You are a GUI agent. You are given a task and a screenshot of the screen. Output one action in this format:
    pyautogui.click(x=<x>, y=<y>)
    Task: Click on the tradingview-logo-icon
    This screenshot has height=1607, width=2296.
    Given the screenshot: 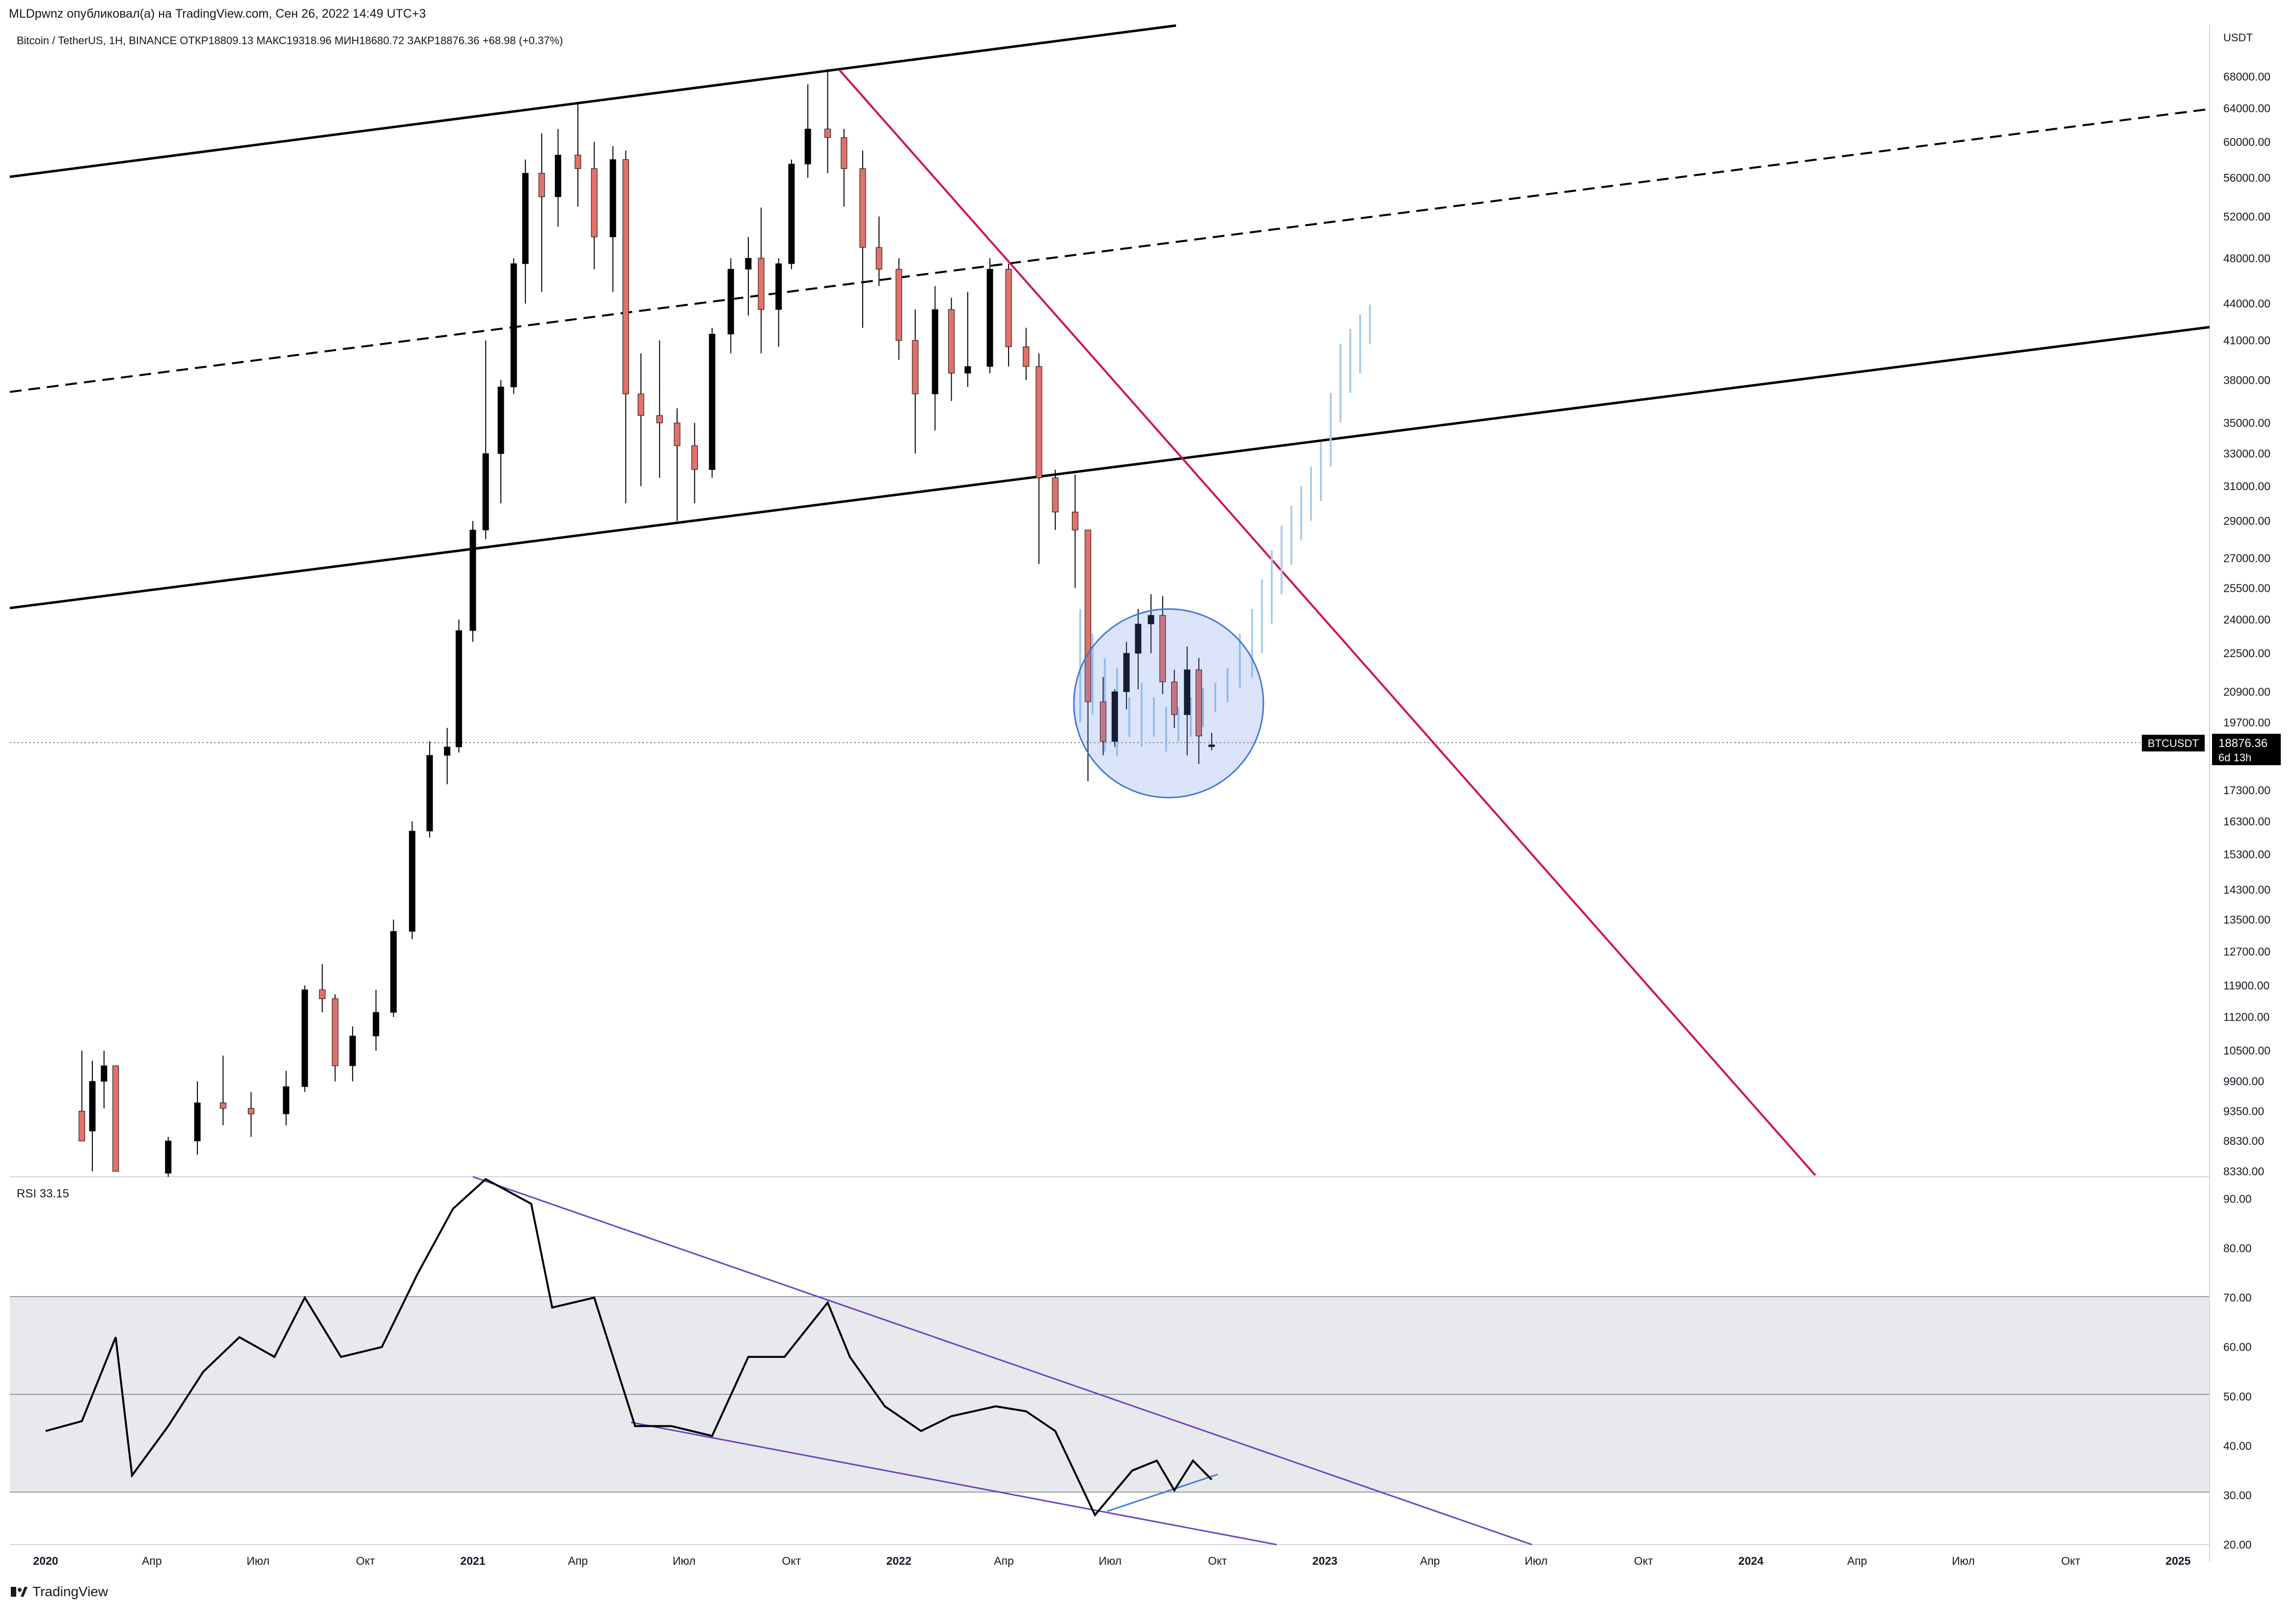 What is the action you would take?
    pyautogui.click(x=19, y=1592)
    